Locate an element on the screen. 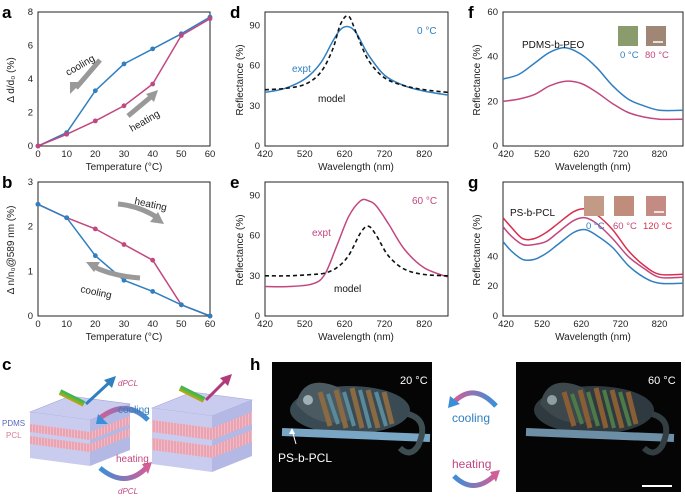 The height and width of the screenshot is (498, 685). f-xtick: 420 is located at coordinates (506, 154).